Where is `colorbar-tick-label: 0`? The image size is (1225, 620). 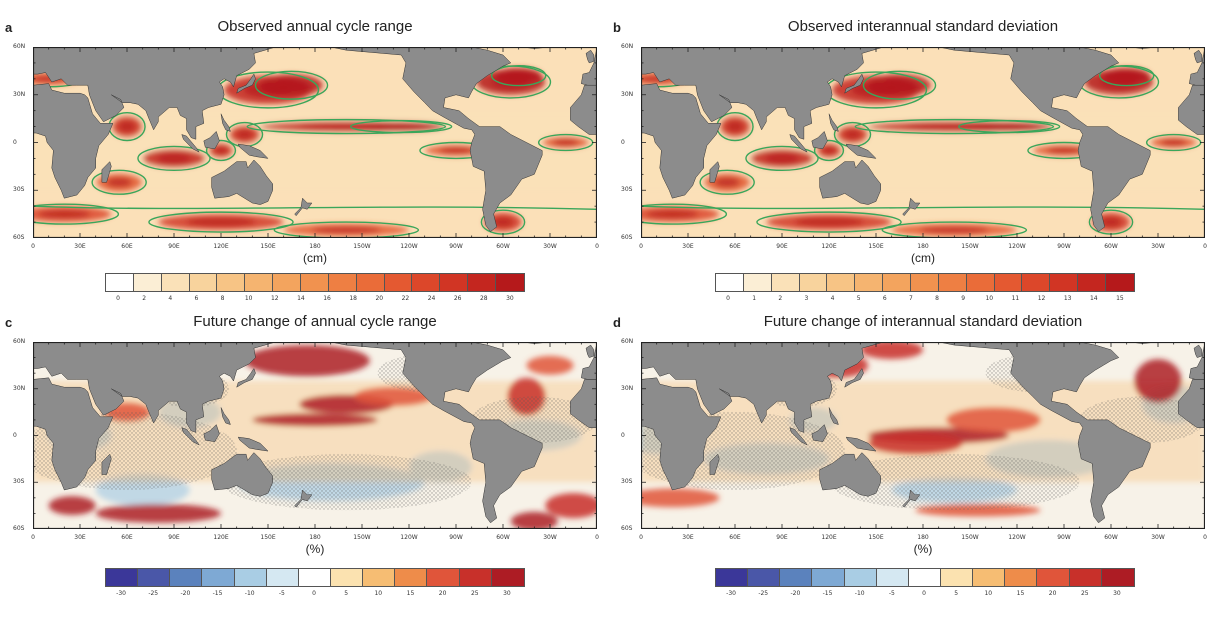 colorbar-tick-label: 0 is located at coordinates (118, 298).